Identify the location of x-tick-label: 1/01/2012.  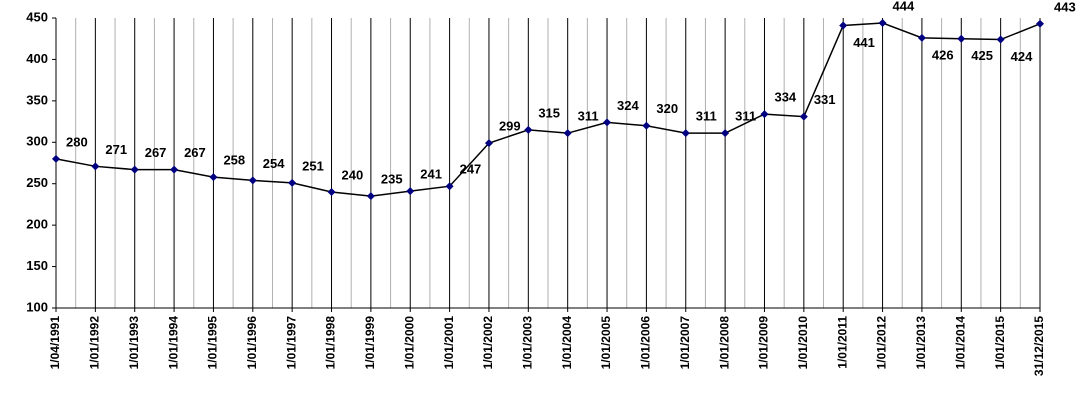
(882, 343).